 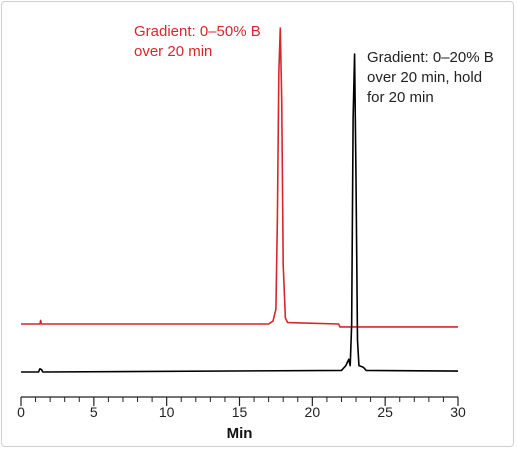 I want to click on x-axis-tick-labels: 0 5 10 15 20 25 30, so click(x=241, y=412).